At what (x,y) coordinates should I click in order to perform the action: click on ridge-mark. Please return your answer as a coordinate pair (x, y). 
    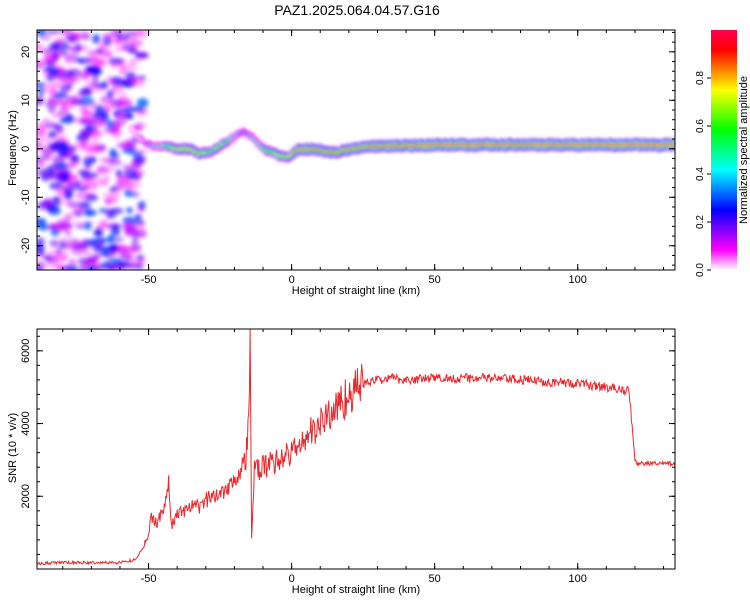
    Looking at the image, I should click on (673, 145).